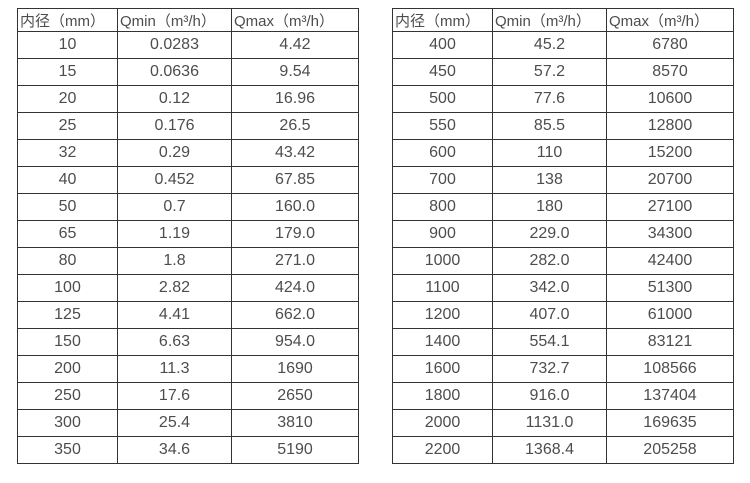 This screenshot has width=750, height=483. What do you see at coordinates (295, 396) in the screenshot?
I see `table-cell: 2650` at bounding box center [295, 396].